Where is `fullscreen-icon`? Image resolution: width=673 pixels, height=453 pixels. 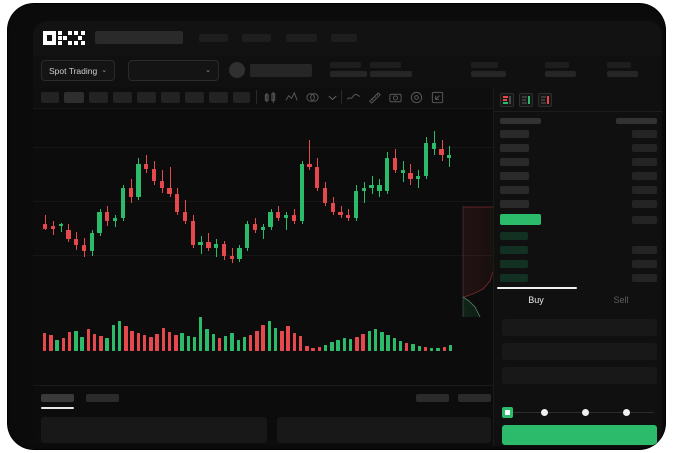 fullscreen-icon is located at coordinates (437, 97).